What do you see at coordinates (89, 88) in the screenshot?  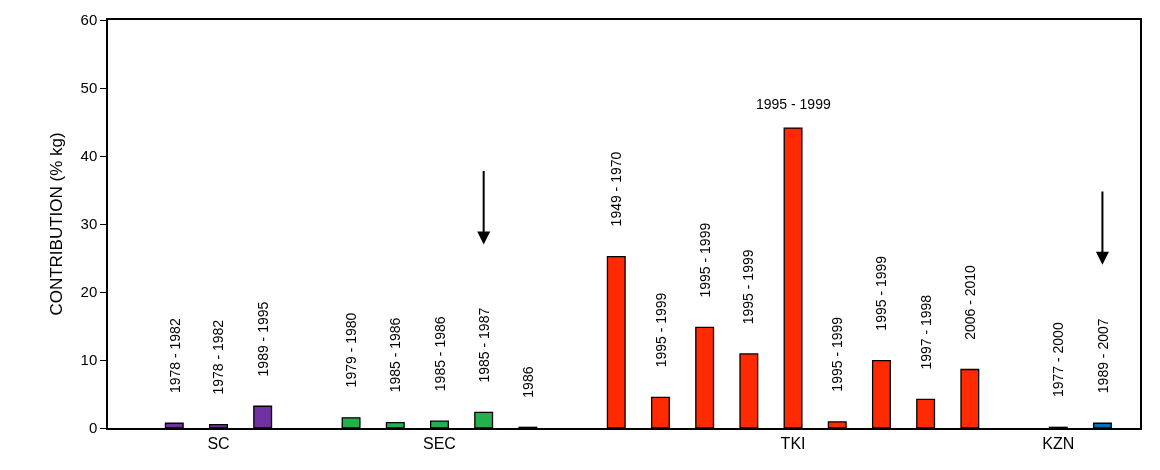 I see `y-tick-label: 50` at bounding box center [89, 88].